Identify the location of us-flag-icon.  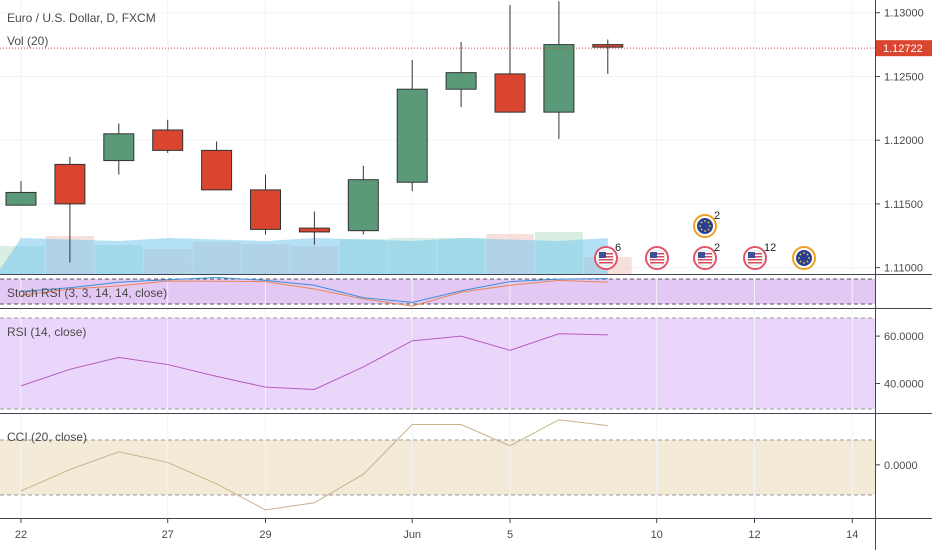
(657, 258).